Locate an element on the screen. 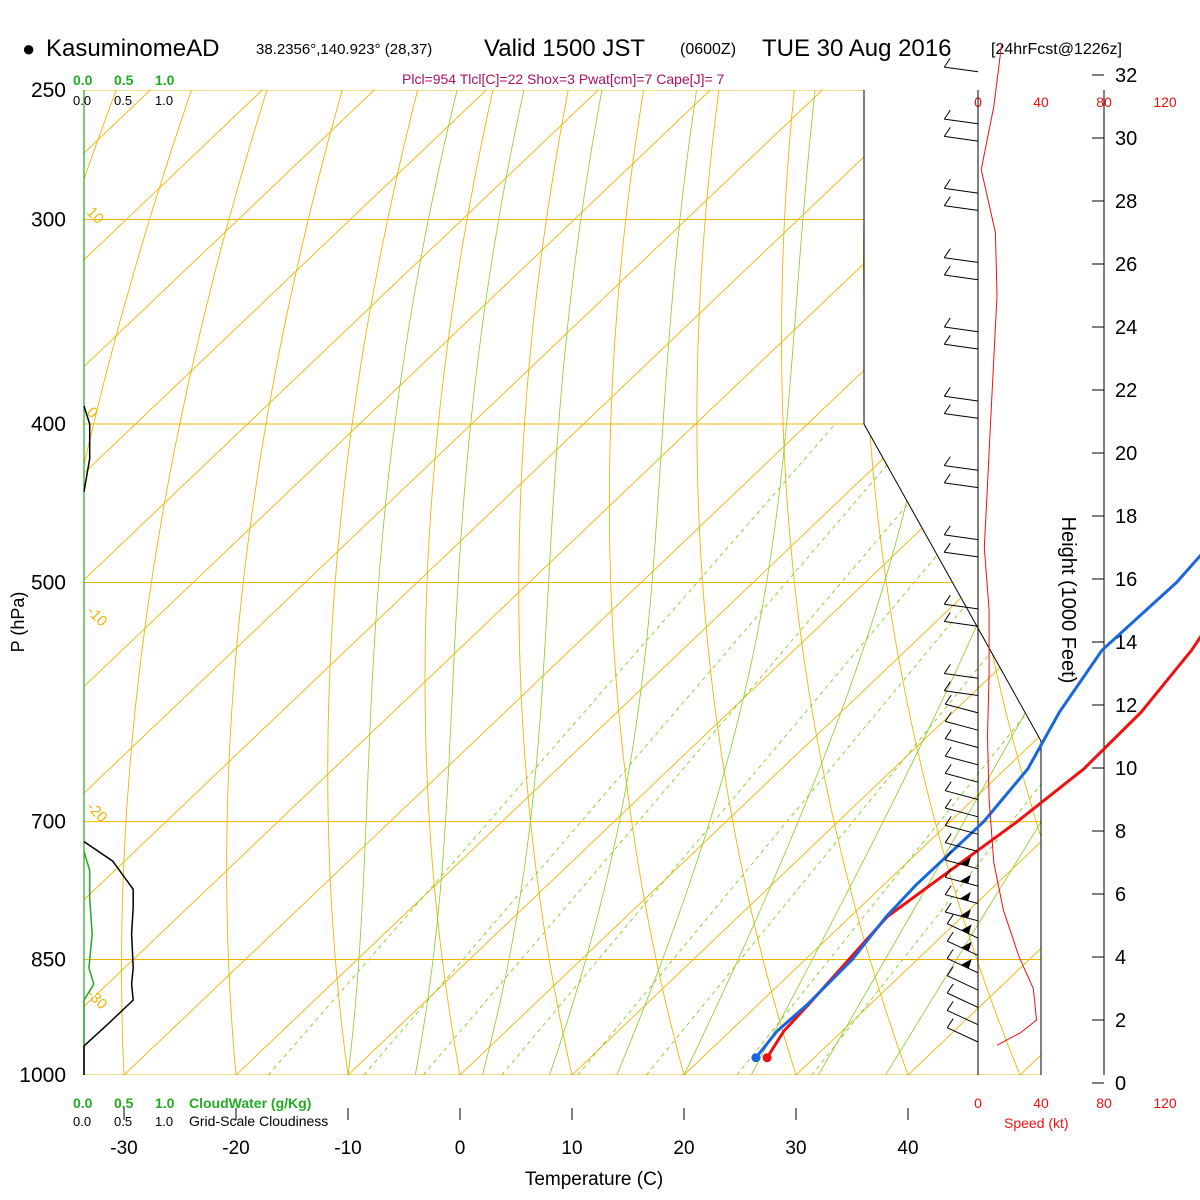 The image size is (1200, 1200). x-tick-label: -30 is located at coordinates (123, 1148).